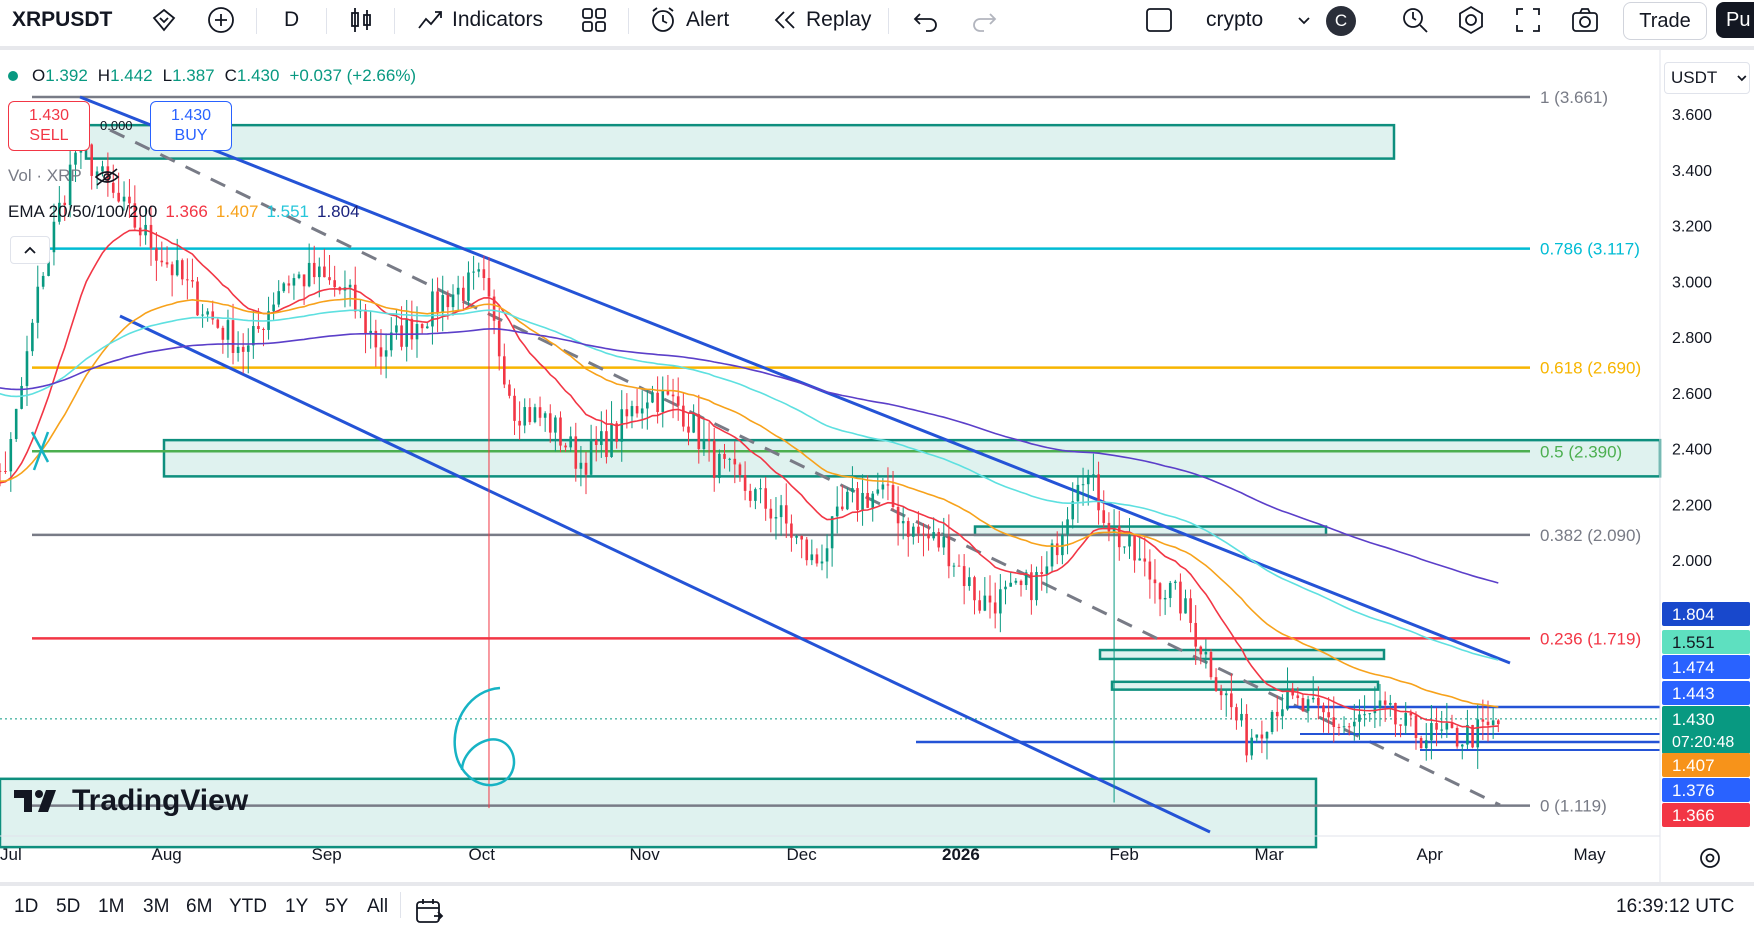 The image size is (1754, 939). What do you see at coordinates (1710, 858) in the screenshot?
I see `axis-settings-gear-icon` at bounding box center [1710, 858].